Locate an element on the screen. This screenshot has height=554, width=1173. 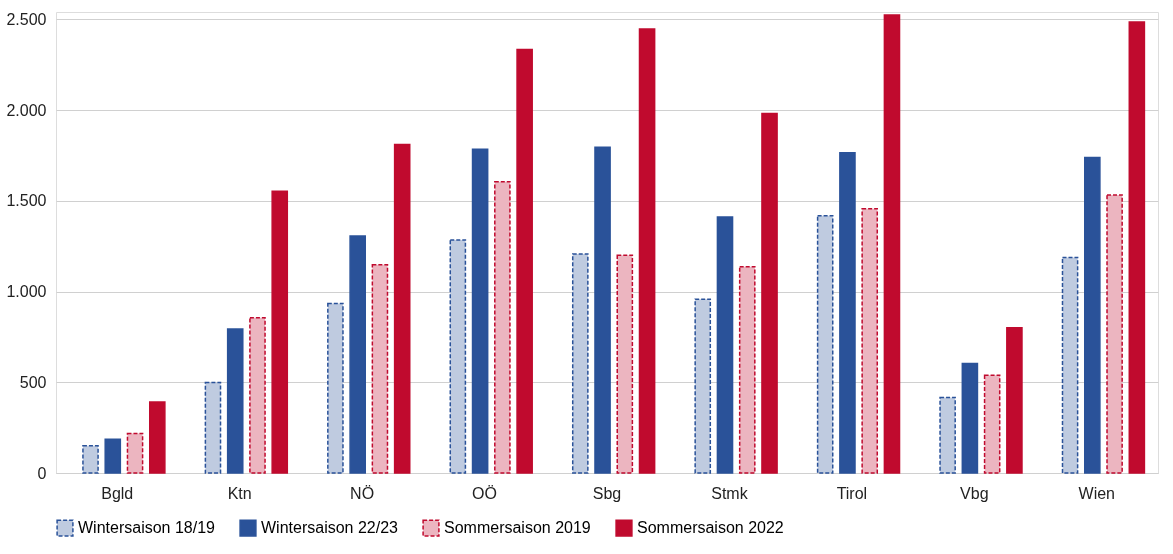
x-tick-label: Wien is located at coordinates (1096, 493).